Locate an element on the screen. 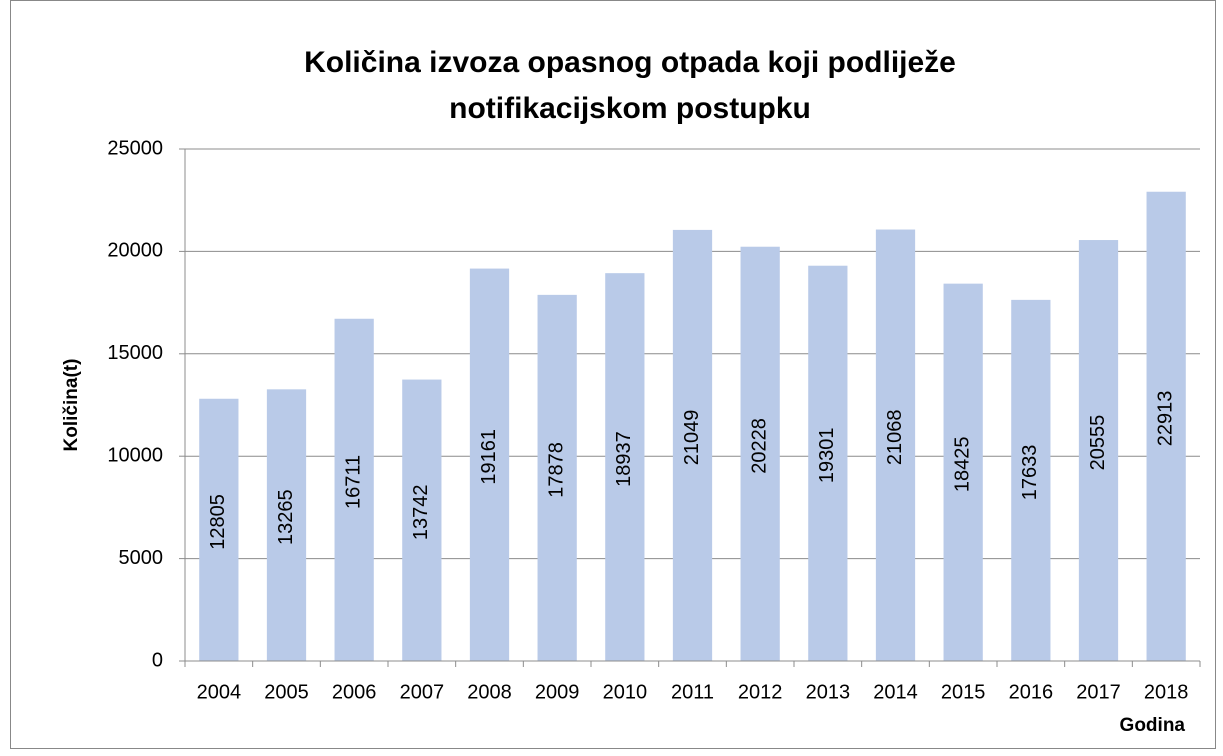 Image resolution: width=1223 pixels, height=756 pixels. data-label: 16711 is located at coordinates (353, 482).